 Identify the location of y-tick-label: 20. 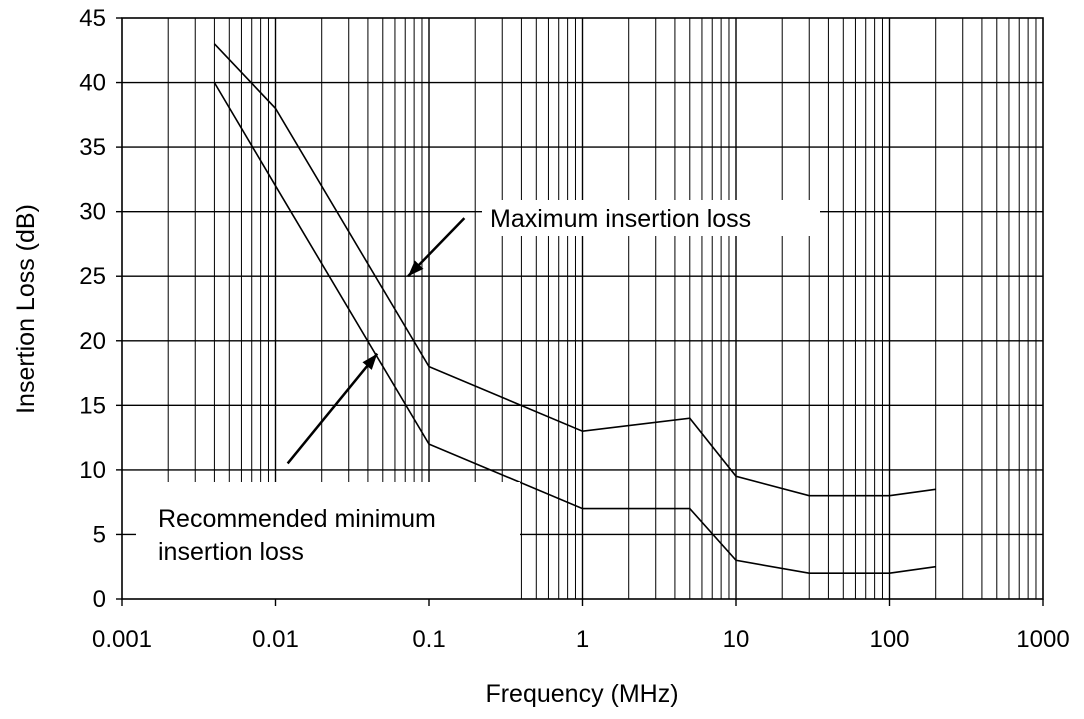
(92, 341).